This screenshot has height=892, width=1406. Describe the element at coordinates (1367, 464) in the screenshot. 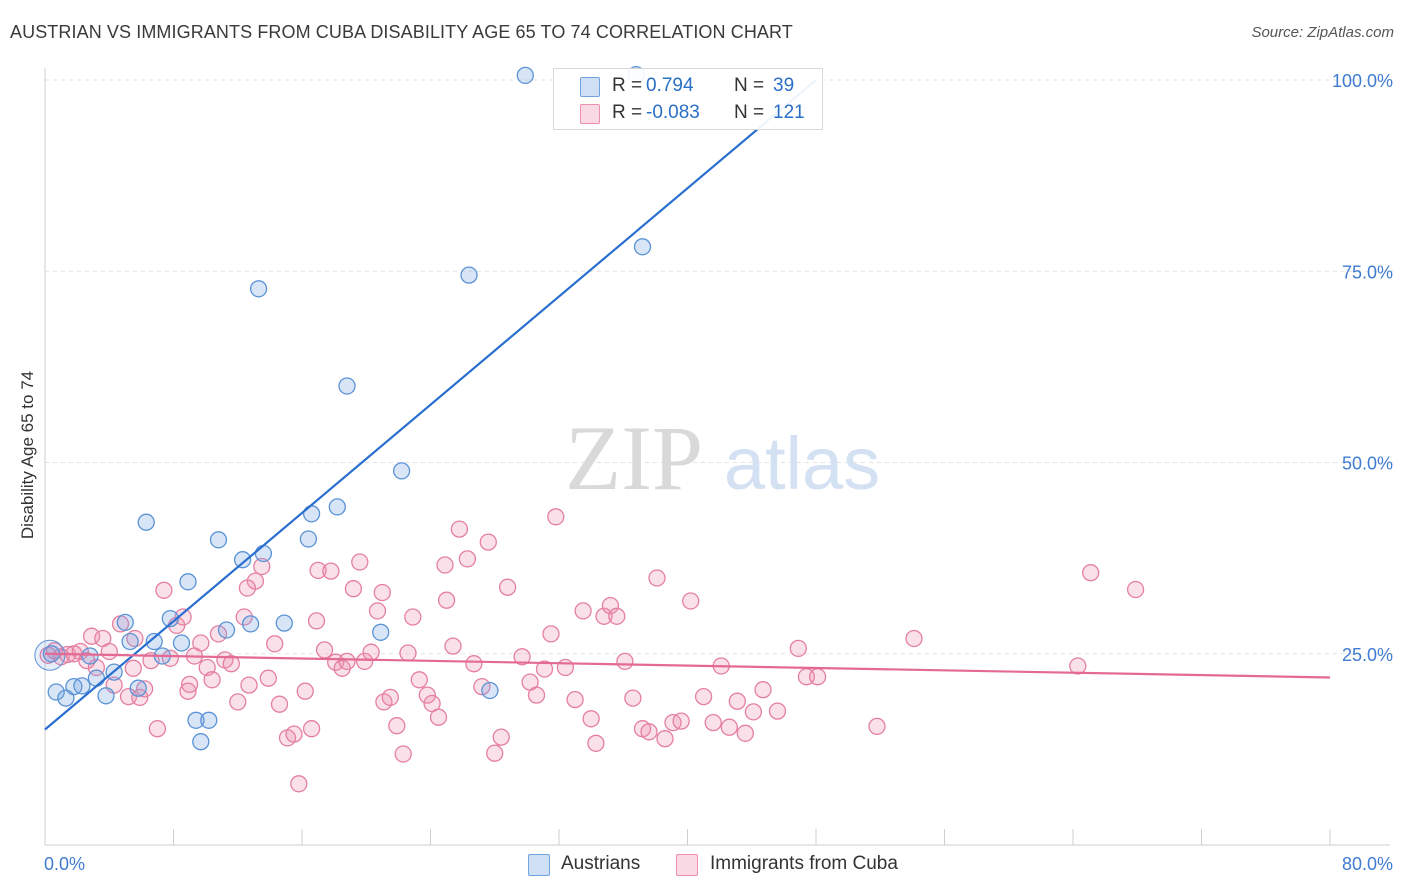

I see `y-tick-label: 50.0%` at that location.